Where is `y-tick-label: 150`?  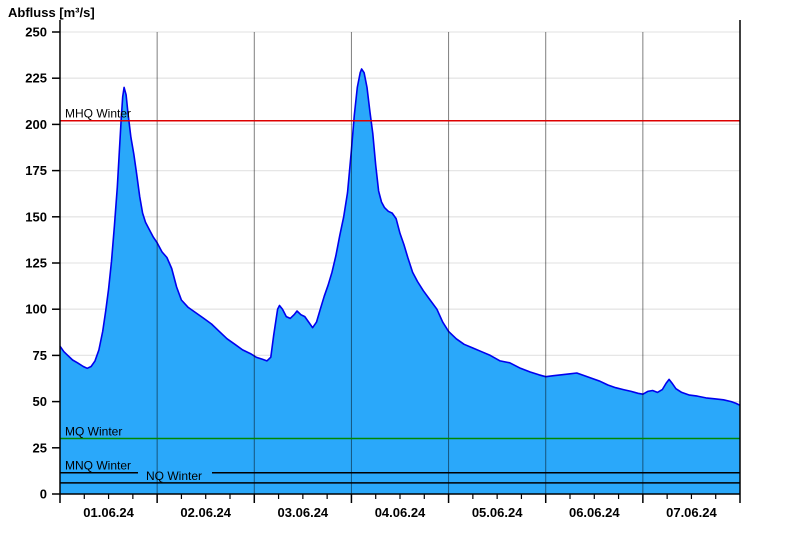
y-tick-label: 150 is located at coordinates (36, 216).